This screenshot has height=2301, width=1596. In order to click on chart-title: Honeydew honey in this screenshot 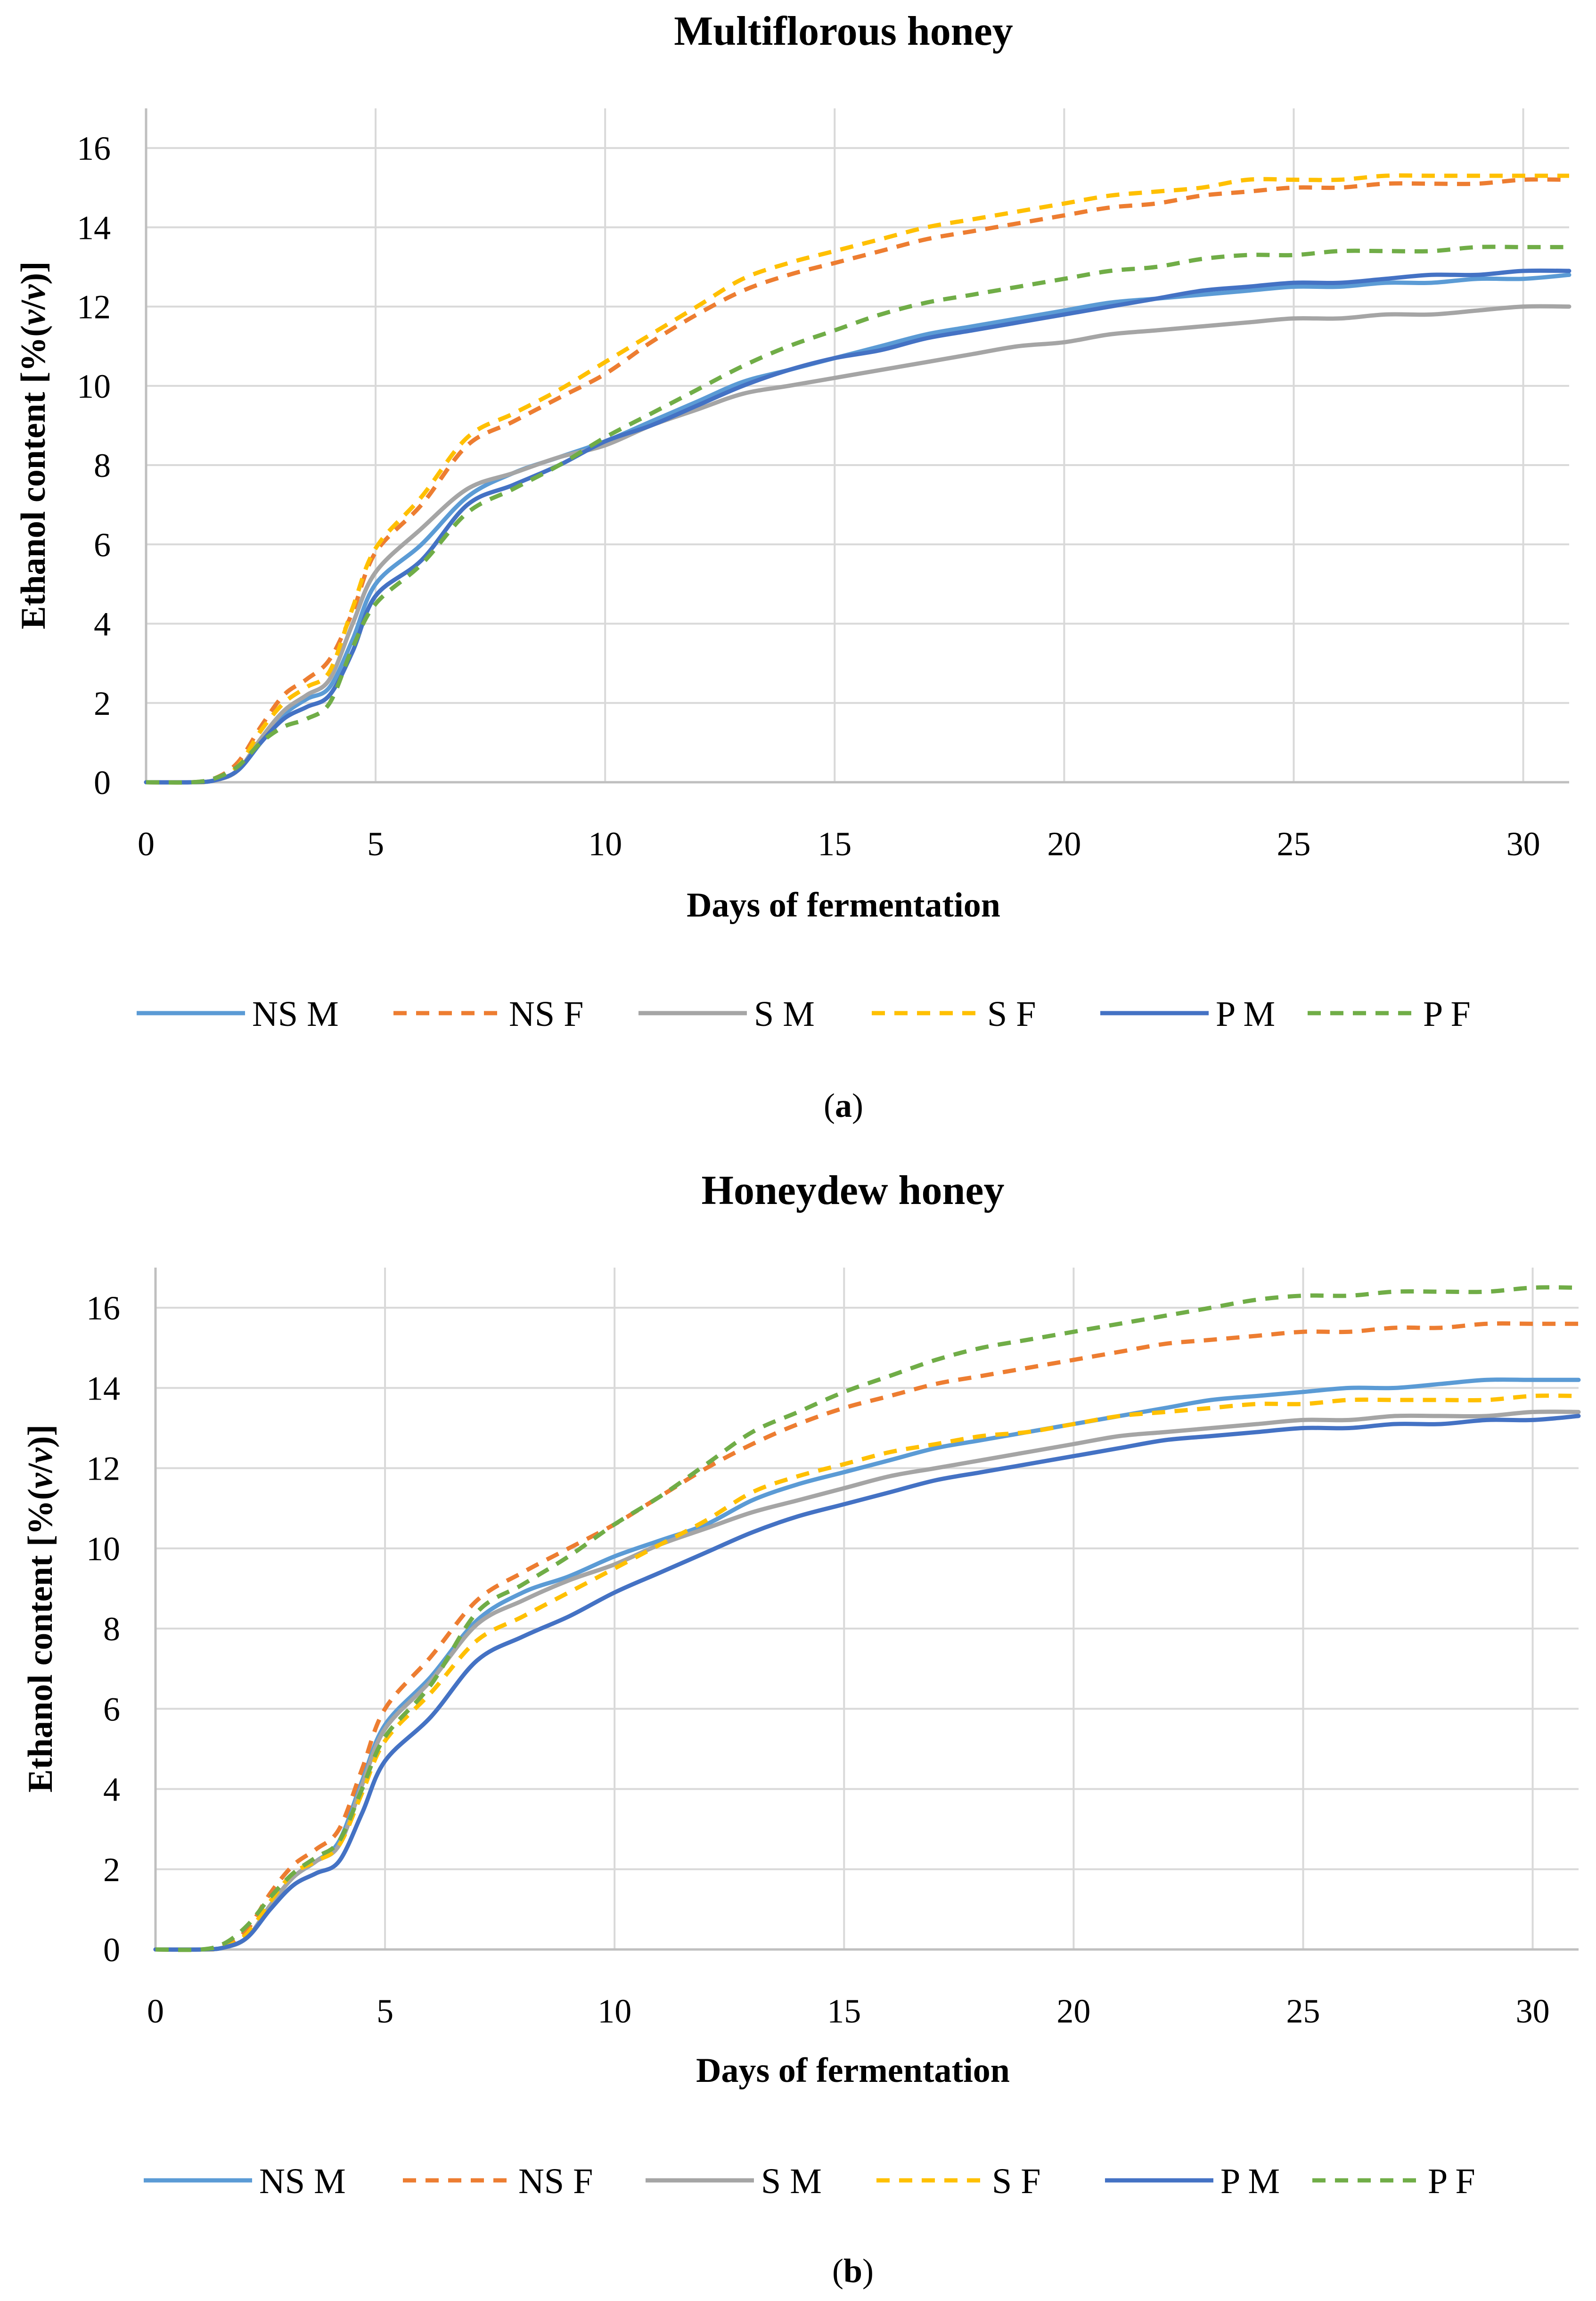, I will do `click(854, 1191)`.